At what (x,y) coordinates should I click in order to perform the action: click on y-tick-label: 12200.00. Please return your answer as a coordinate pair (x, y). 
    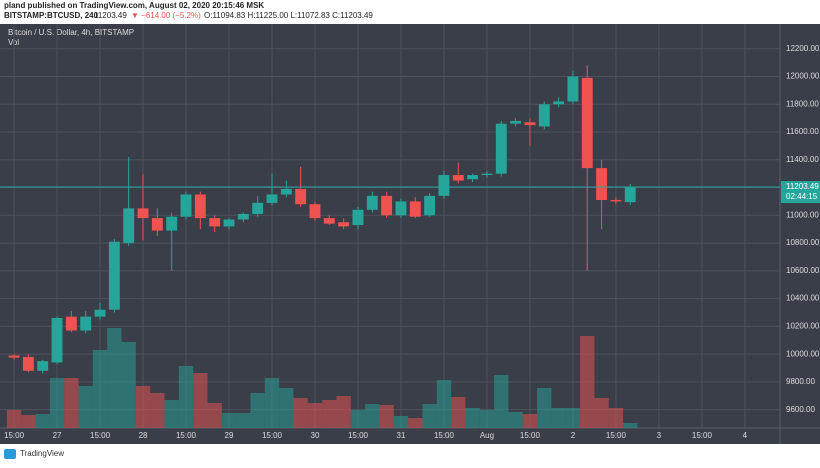
    Looking at the image, I should click on (803, 48).